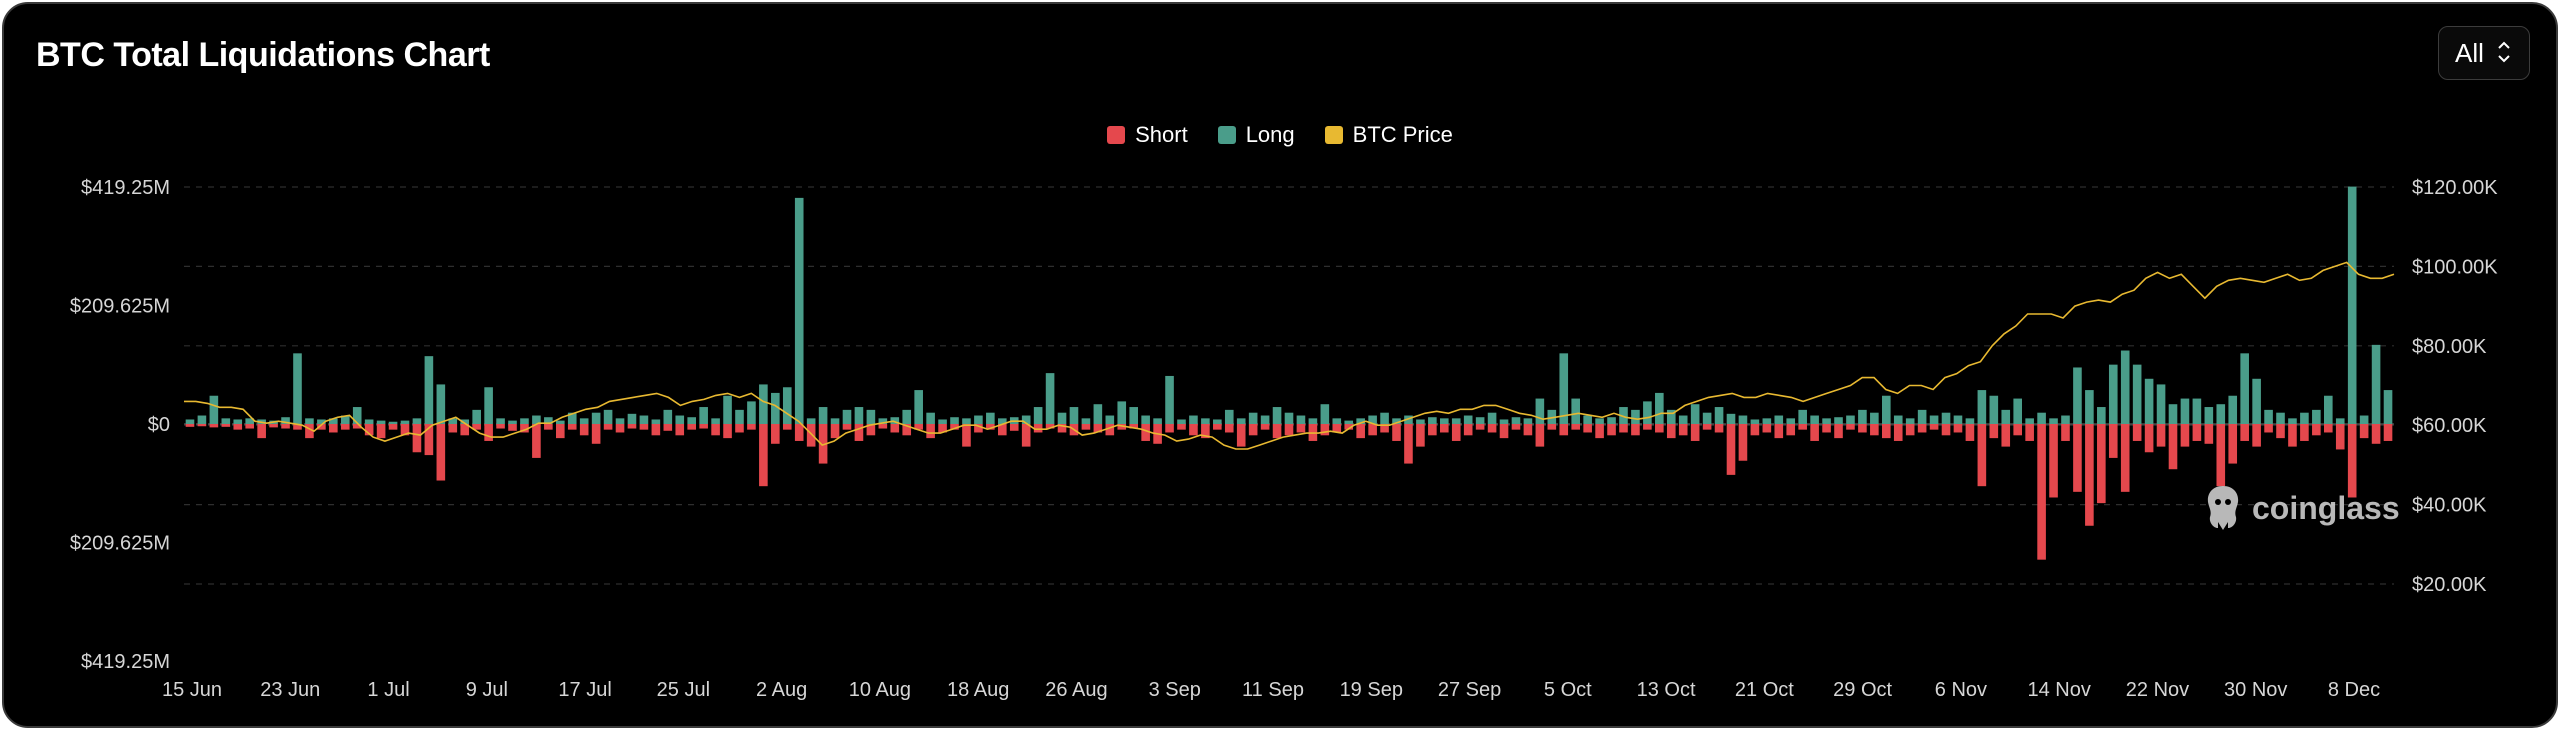 This screenshot has width=2560, height=730. What do you see at coordinates (2223, 508) in the screenshot?
I see `coinglass-logo-icon` at bounding box center [2223, 508].